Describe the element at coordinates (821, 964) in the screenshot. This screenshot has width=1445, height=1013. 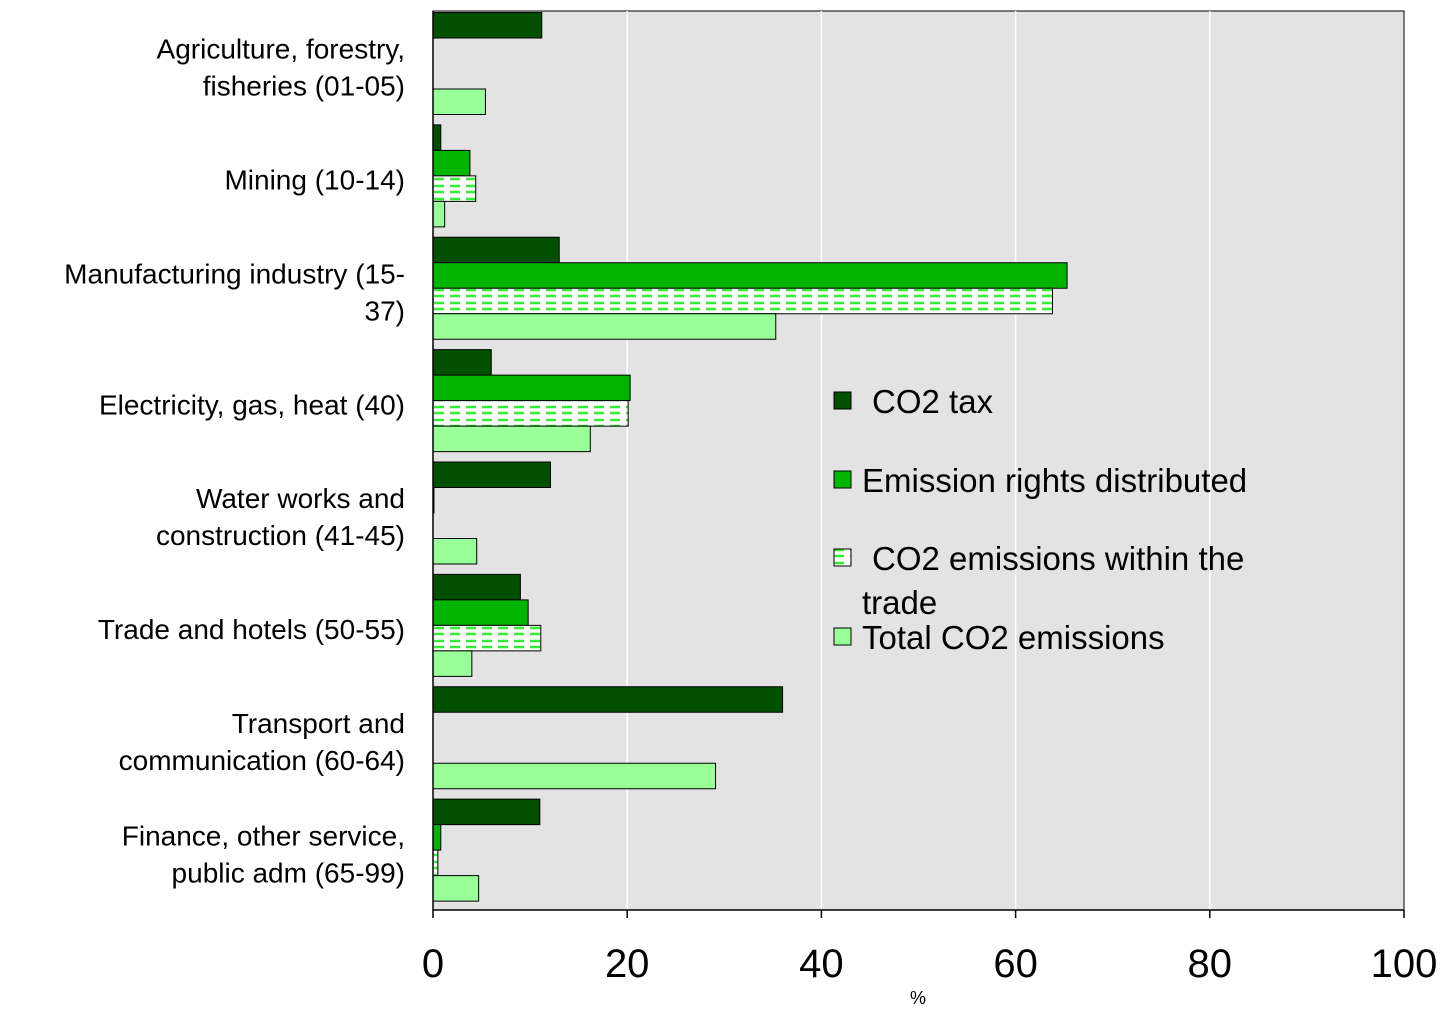
I see `x-tick-label: 40` at that location.